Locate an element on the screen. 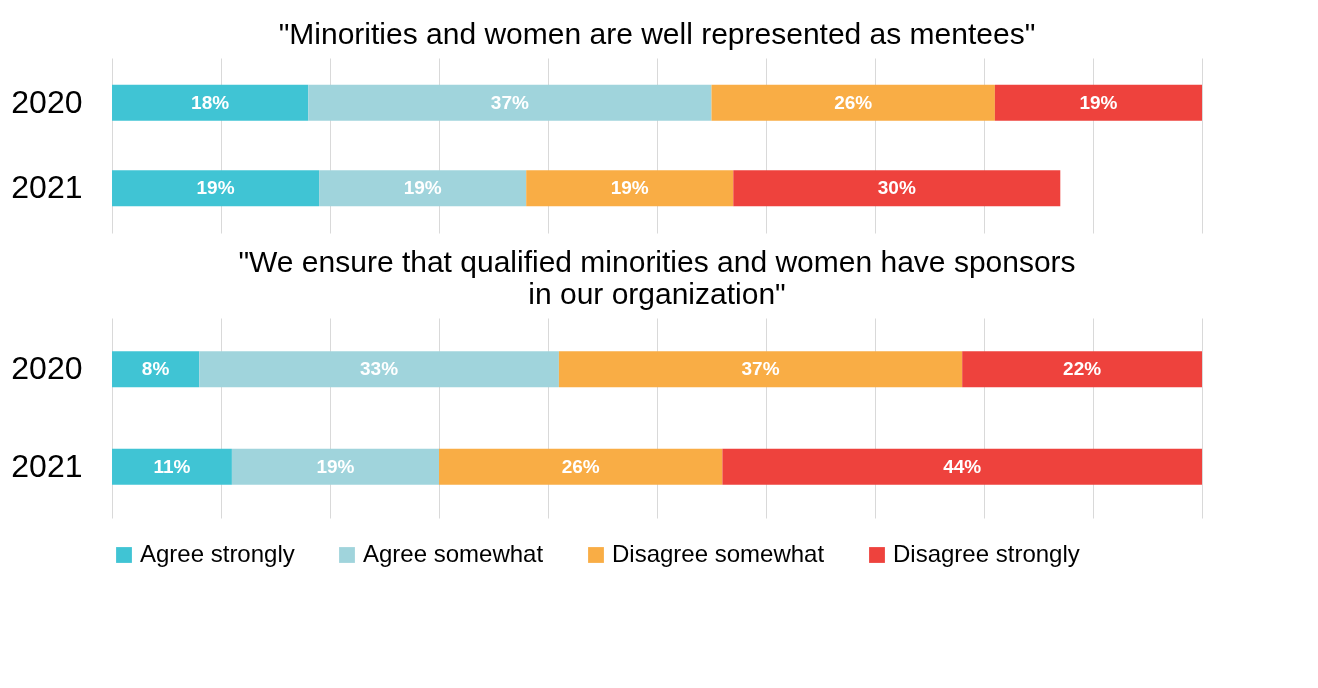 The width and height of the screenshot is (1318, 688). data-label: 44% is located at coordinates (962, 466).